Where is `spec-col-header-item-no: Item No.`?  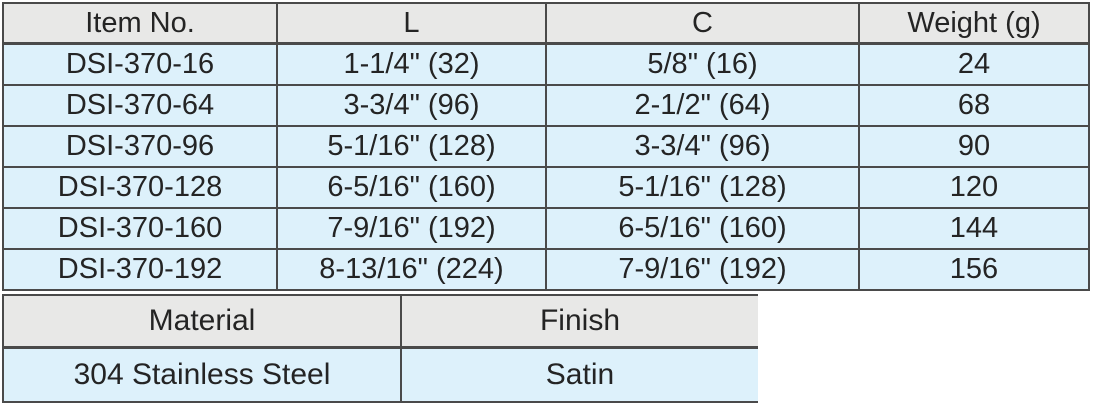 spec-col-header-item-no: Item No. is located at coordinates (141, 24).